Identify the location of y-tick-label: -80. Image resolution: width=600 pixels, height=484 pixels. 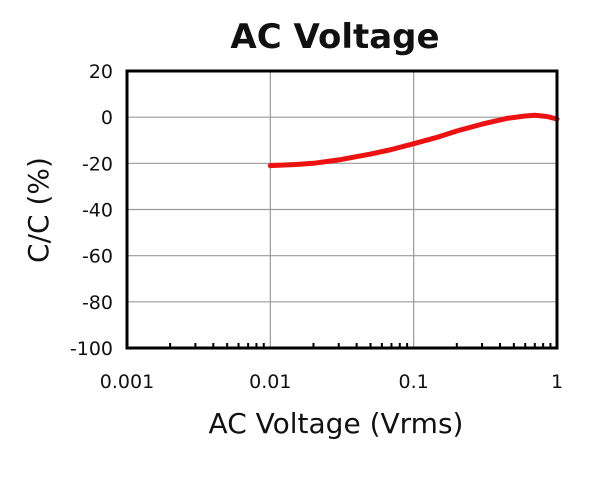
(97, 303).